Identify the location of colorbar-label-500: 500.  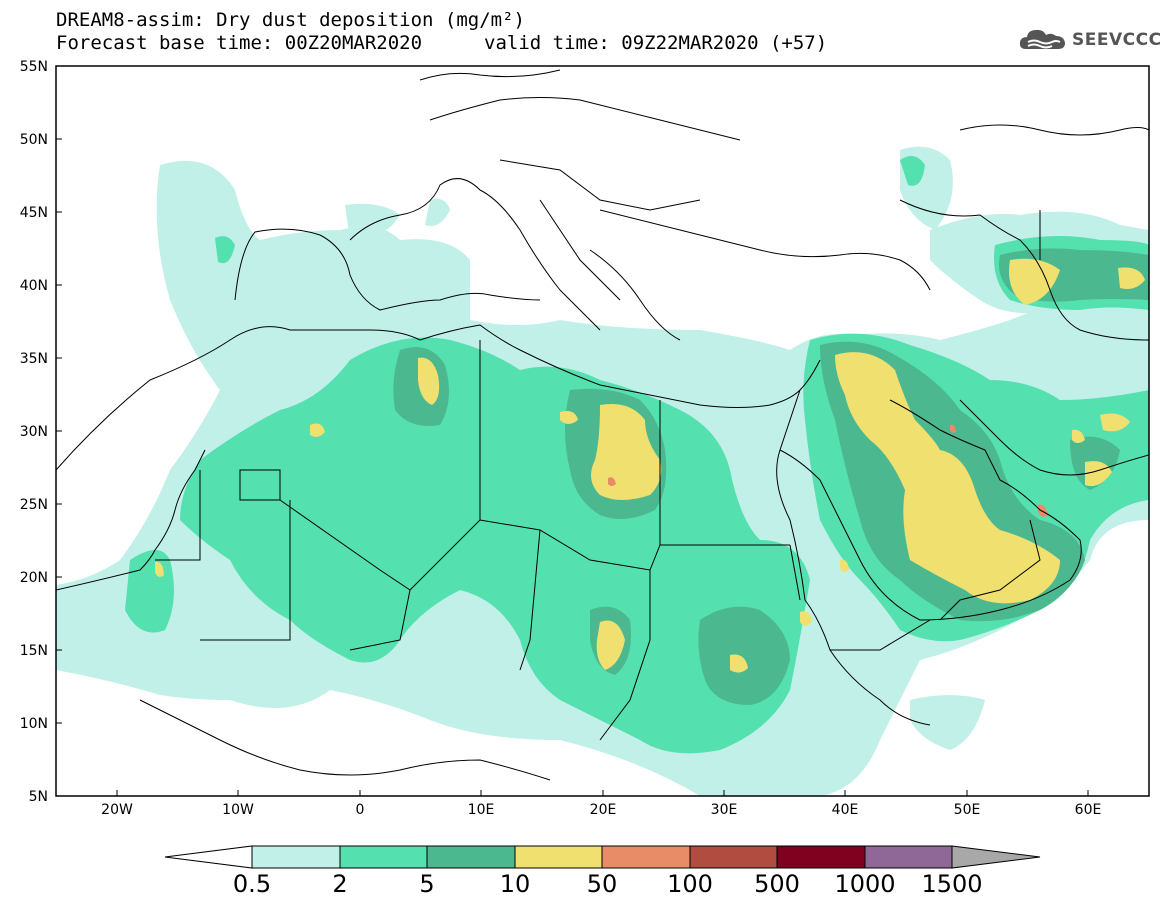
(777, 884).